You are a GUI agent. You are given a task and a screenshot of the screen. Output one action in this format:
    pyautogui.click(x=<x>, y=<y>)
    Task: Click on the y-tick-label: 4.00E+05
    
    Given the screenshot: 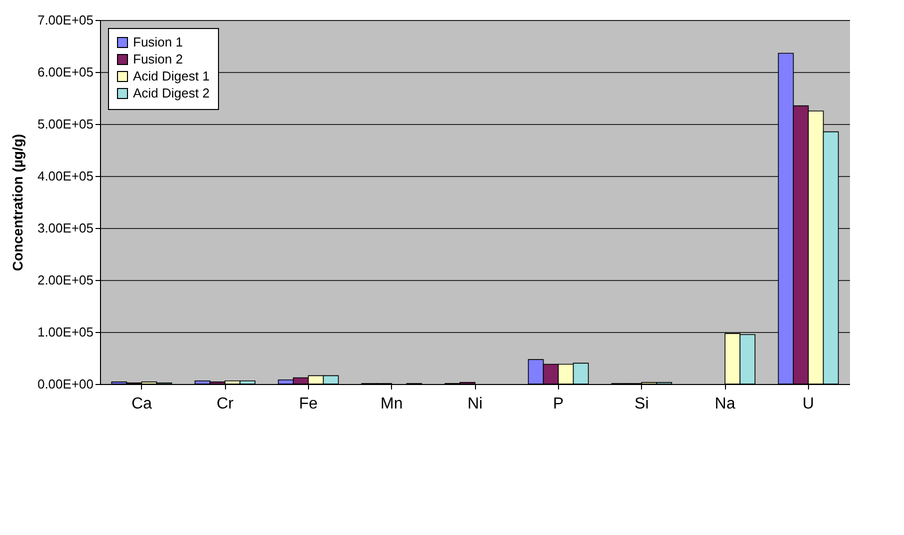 What is the action you would take?
    pyautogui.click(x=65, y=176)
    